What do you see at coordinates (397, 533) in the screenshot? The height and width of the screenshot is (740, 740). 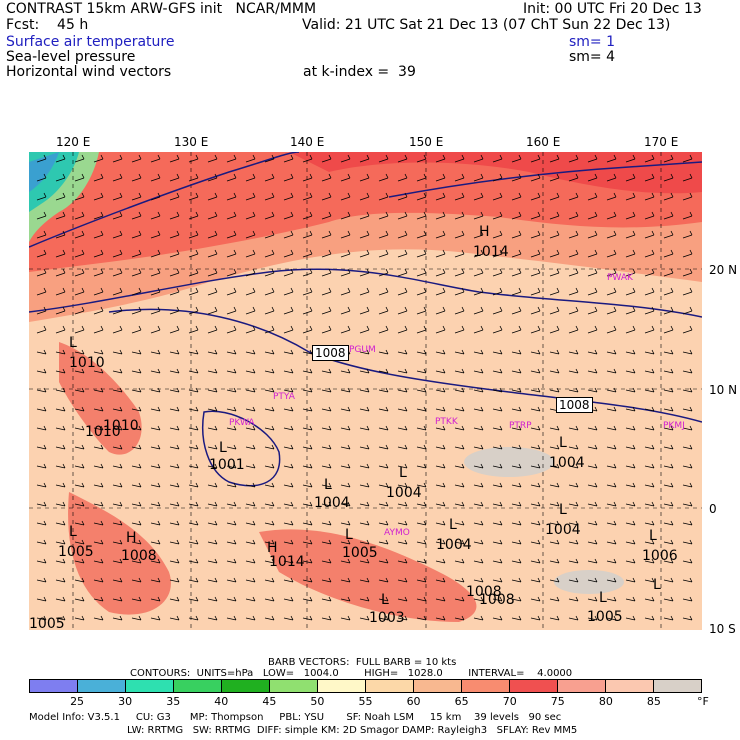 I see `station-label: AYMO` at bounding box center [397, 533].